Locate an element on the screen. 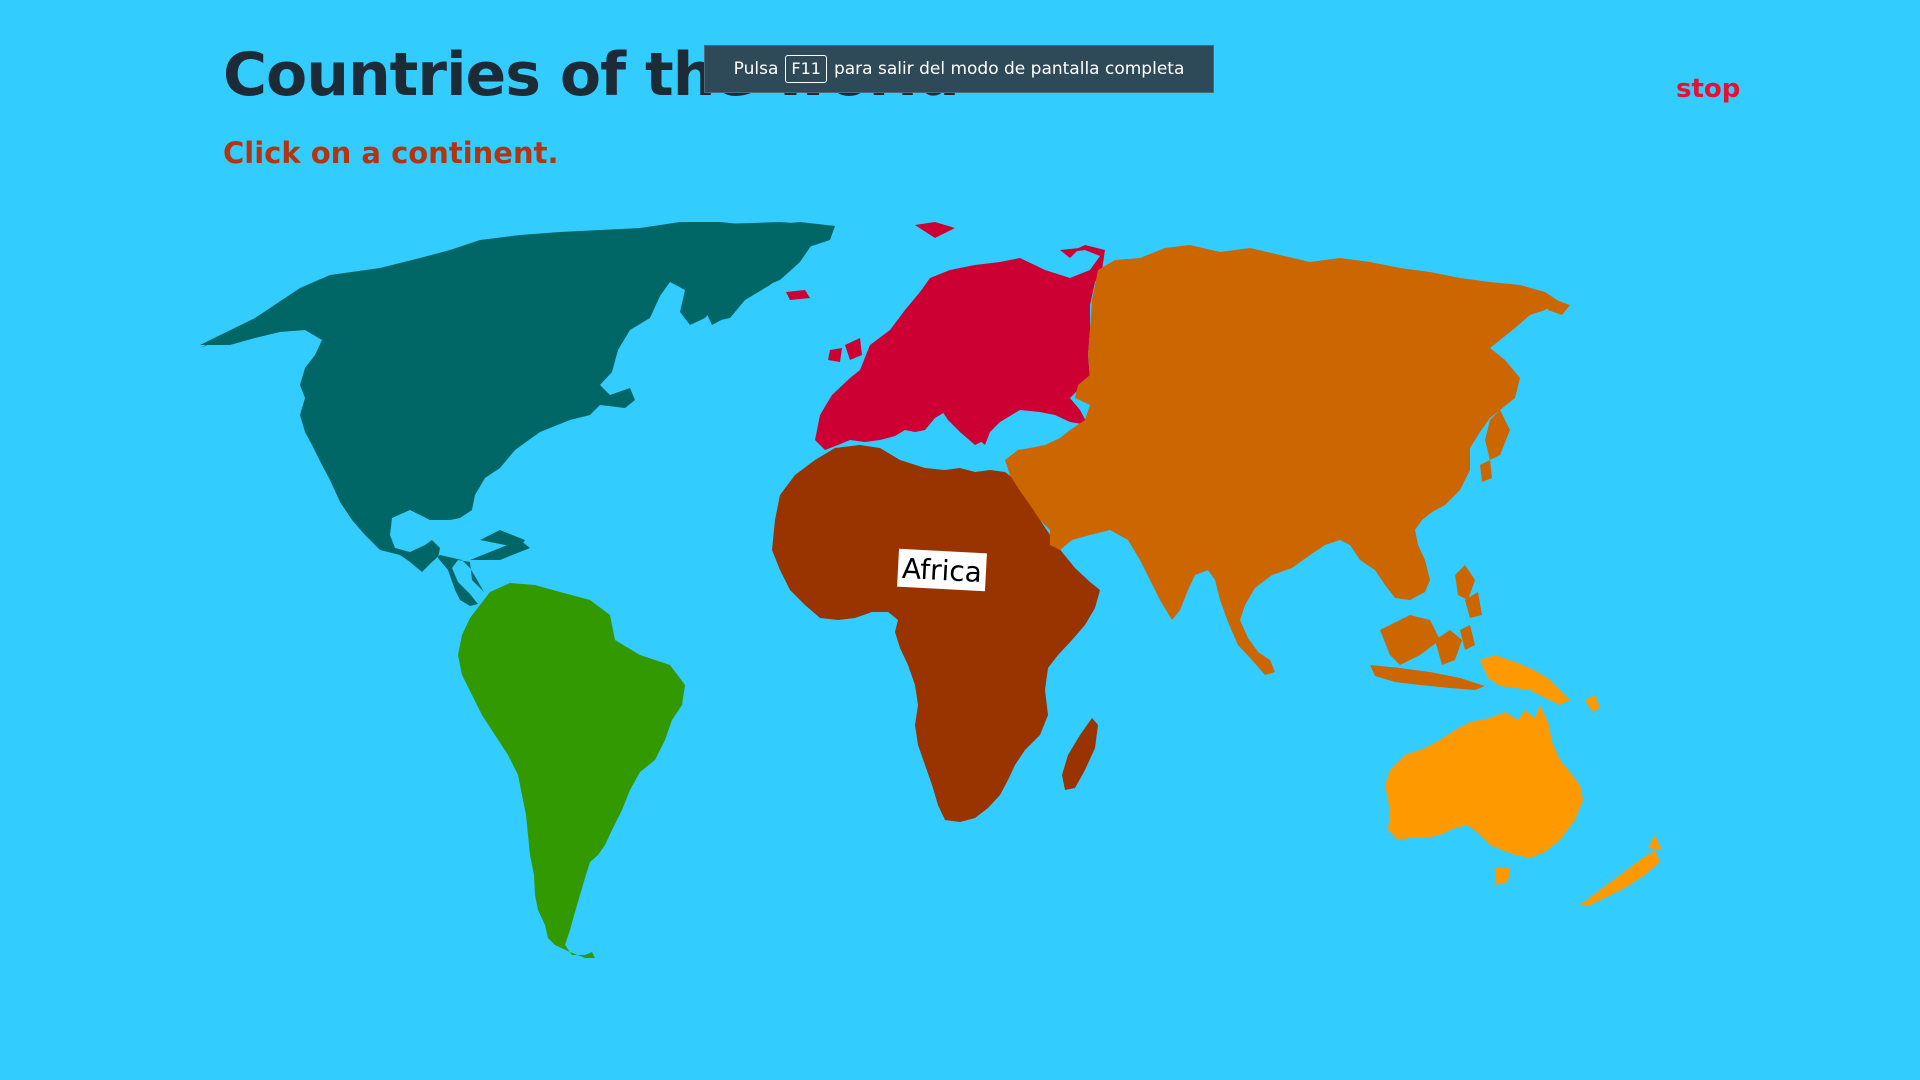 This screenshot has width=1920, height=1080. continent-asia is located at coordinates (1287, 467).